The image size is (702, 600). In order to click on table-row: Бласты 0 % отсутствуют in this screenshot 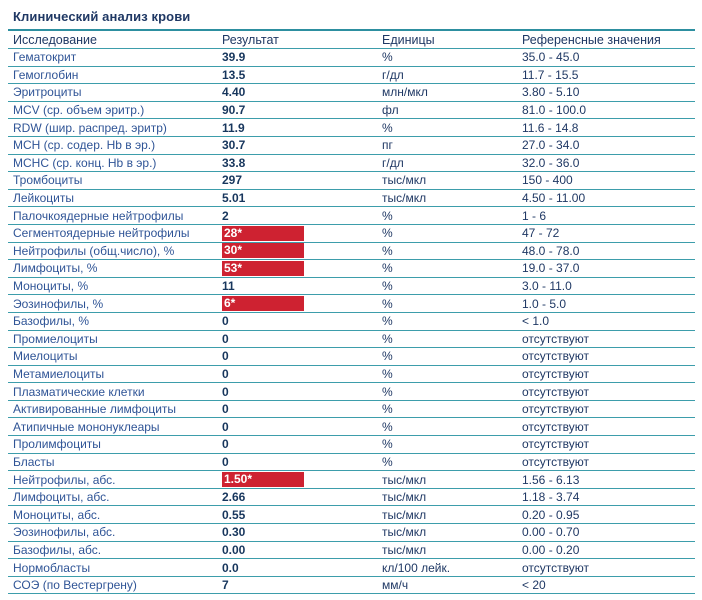, I will do `click(351, 462)`.